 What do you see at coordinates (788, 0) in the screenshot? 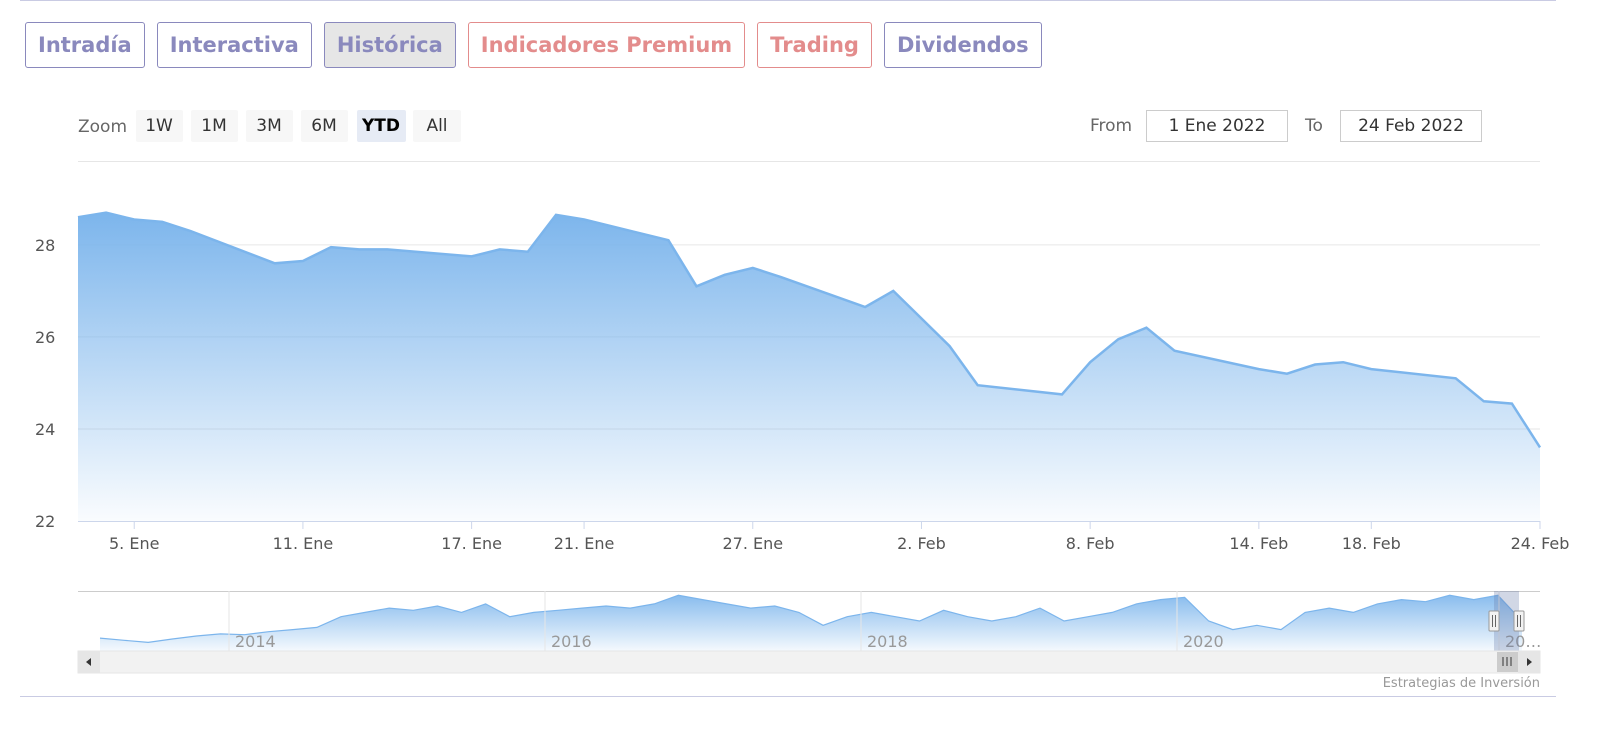
I see `top-divider` at bounding box center [788, 0].